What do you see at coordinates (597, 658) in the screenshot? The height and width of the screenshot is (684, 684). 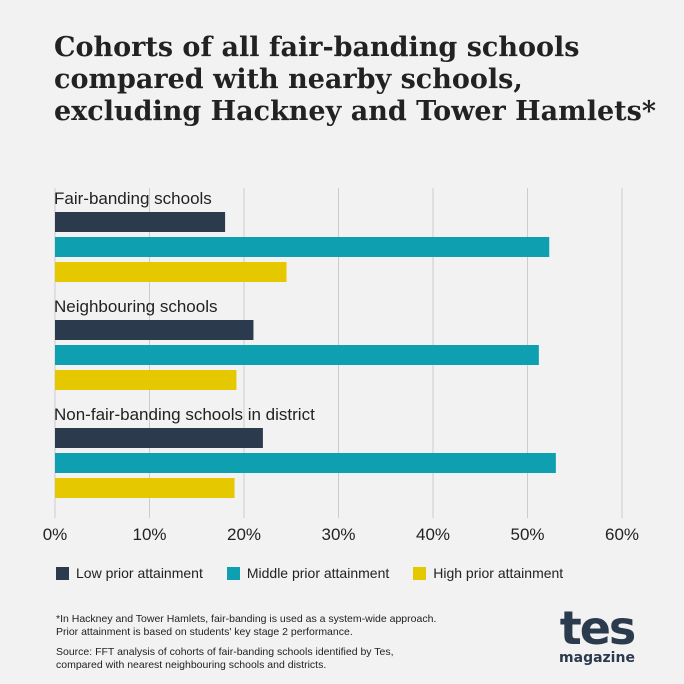 I see `logo-subword: magazine` at bounding box center [597, 658].